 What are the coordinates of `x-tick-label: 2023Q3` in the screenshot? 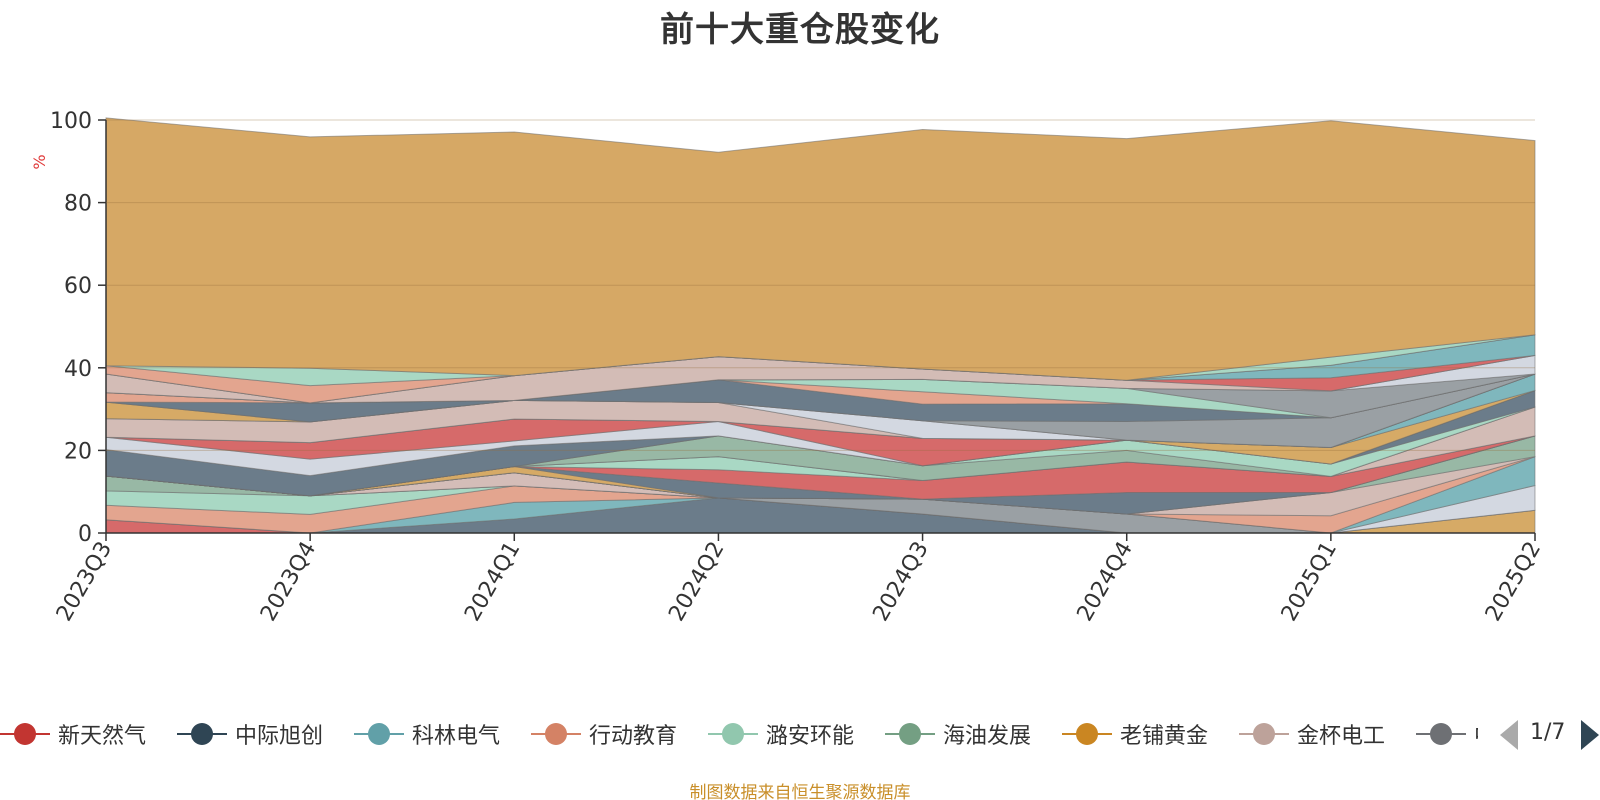 It's located at (84, 582).